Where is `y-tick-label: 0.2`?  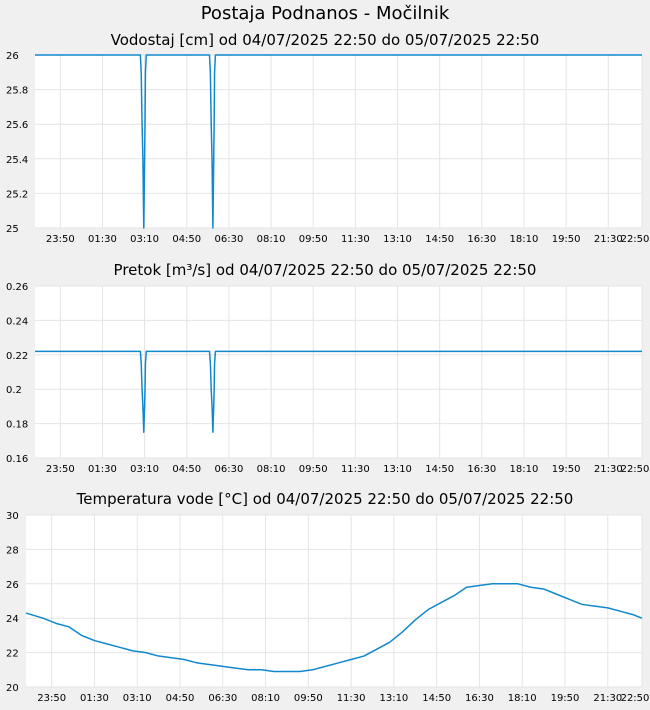
y-tick-label: 0.2 is located at coordinates (14, 390).